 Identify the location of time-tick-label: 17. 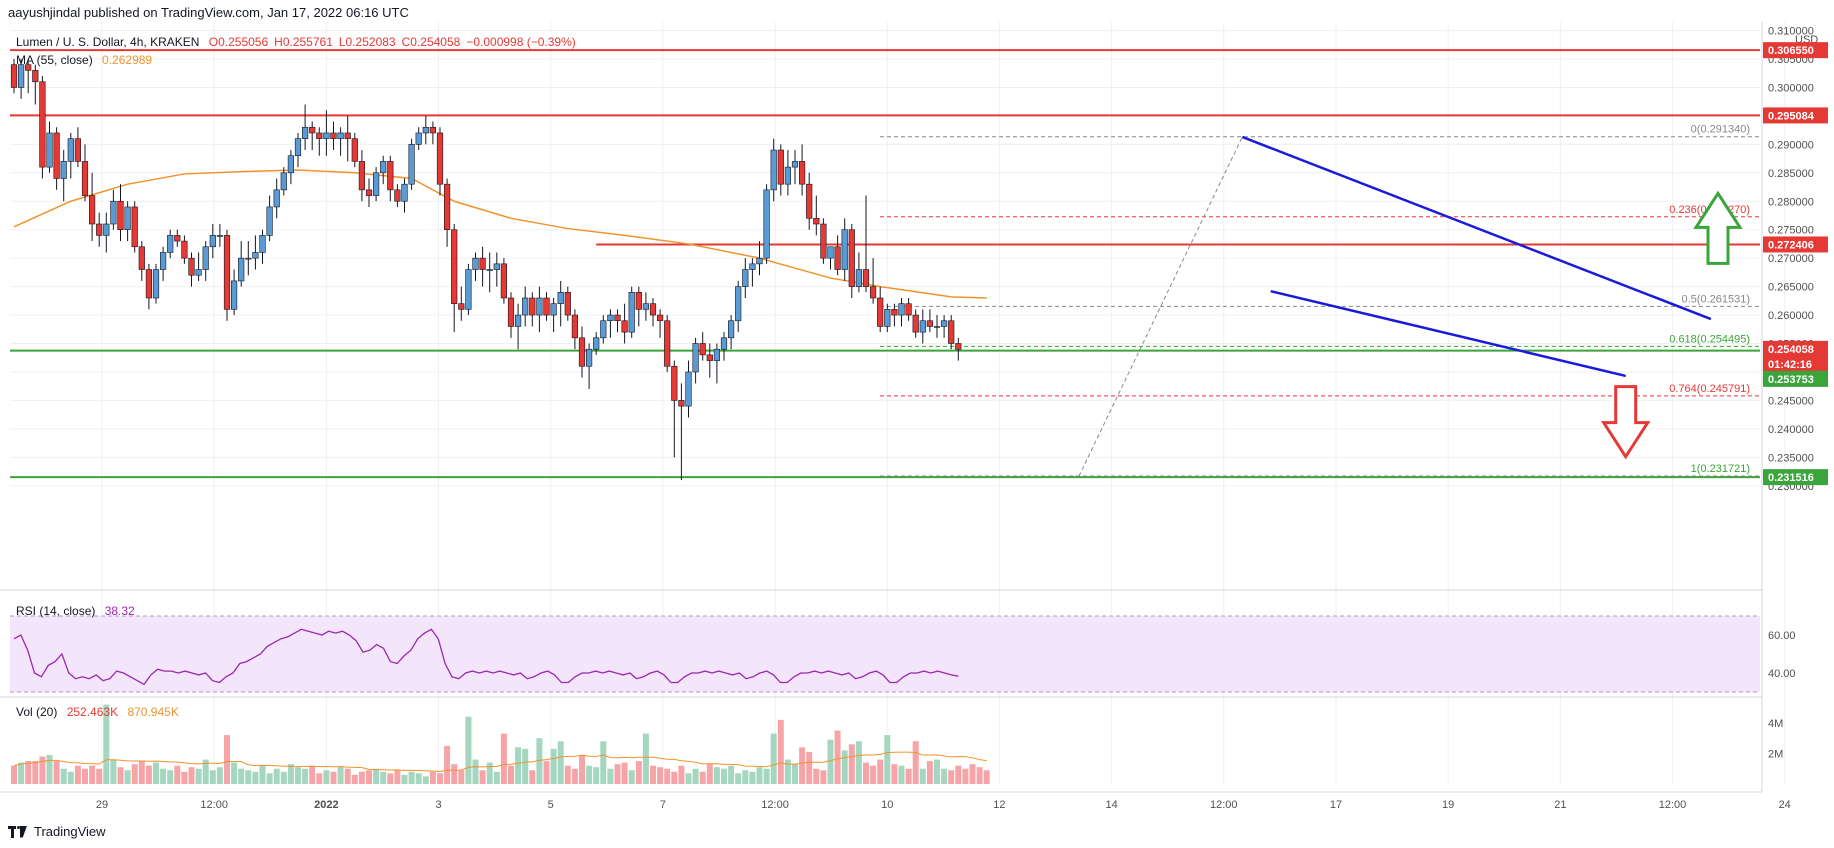
(1336, 805).